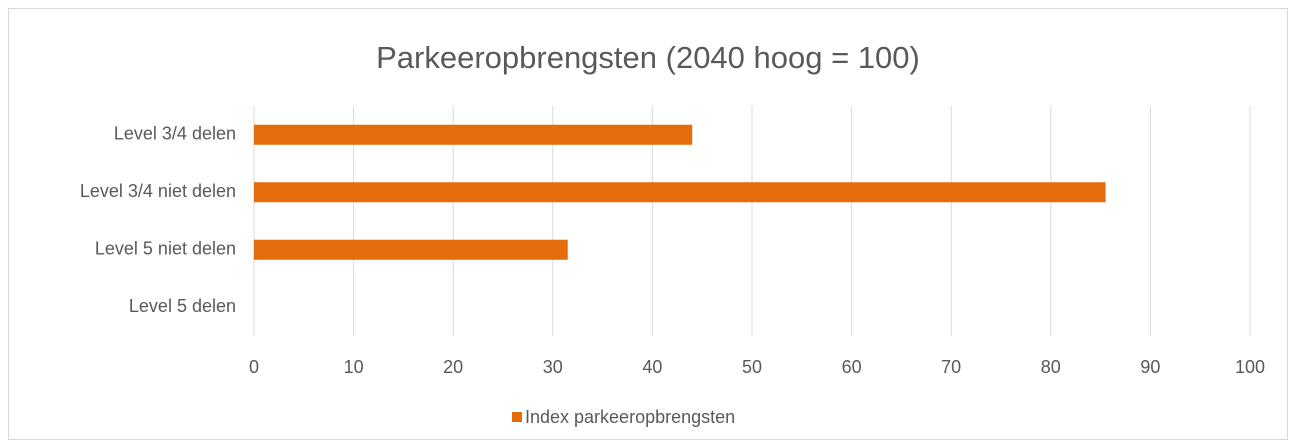  What do you see at coordinates (648, 57) in the screenshot?
I see `chart-title: Parkeeropbrengsten (2040 hoog = 100)` at bounding box center [648, 57].